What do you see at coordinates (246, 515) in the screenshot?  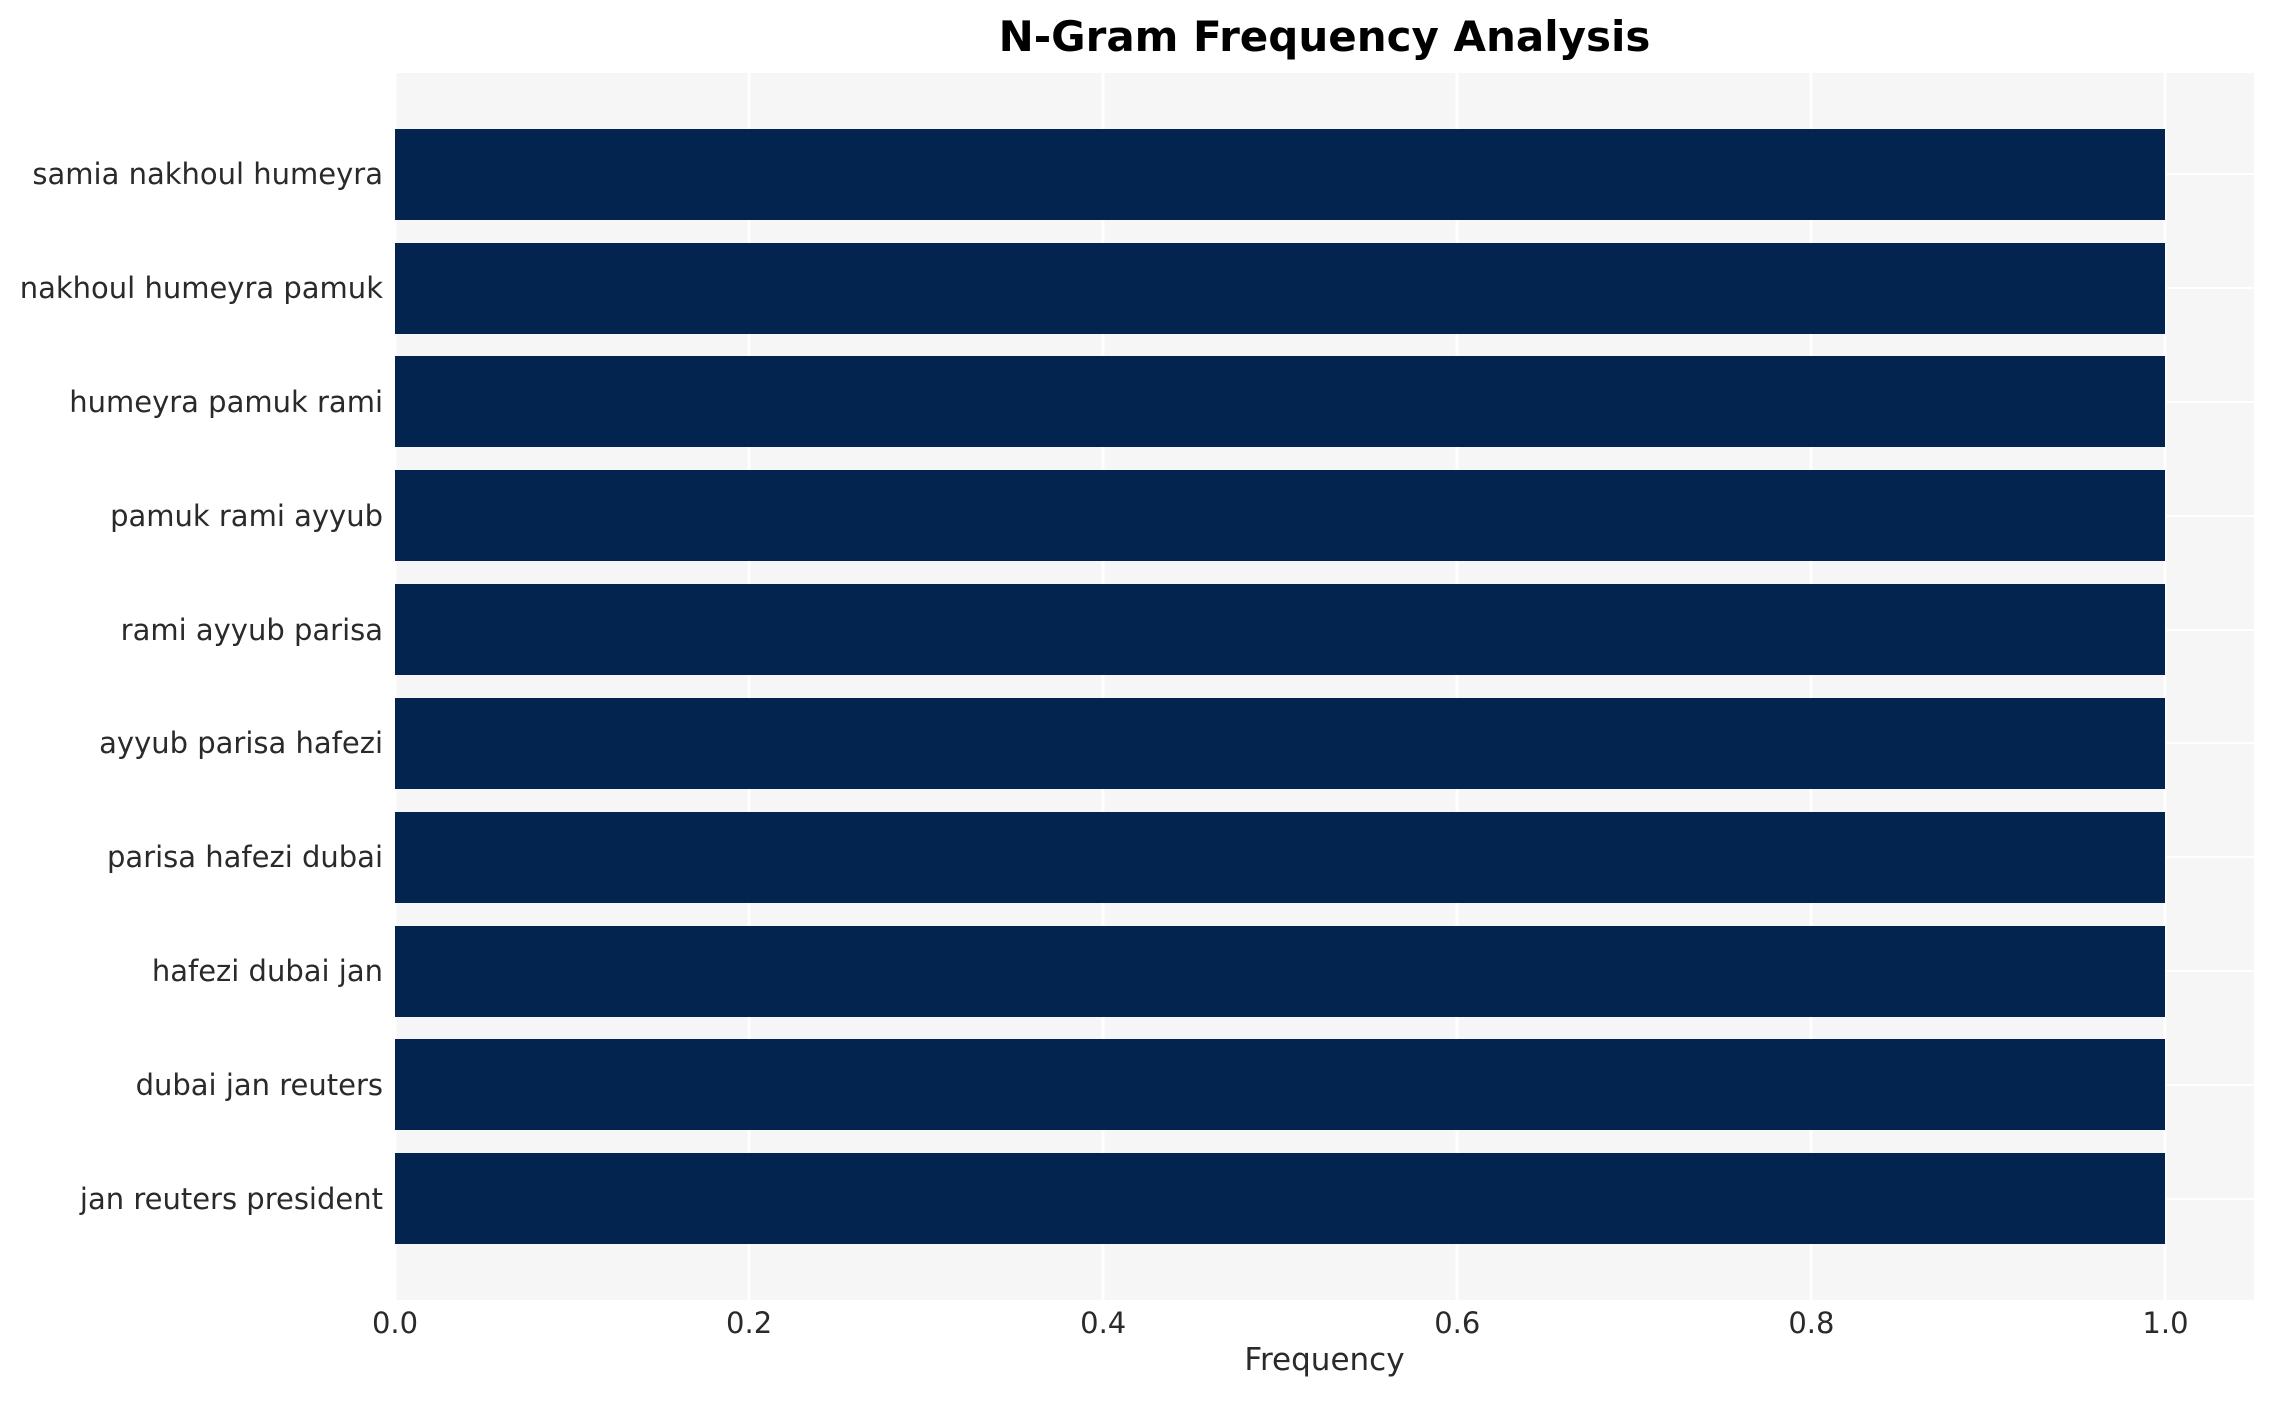 I see `y-tick-label: pamuk rami ayyub` at bounding box center [246, 515].